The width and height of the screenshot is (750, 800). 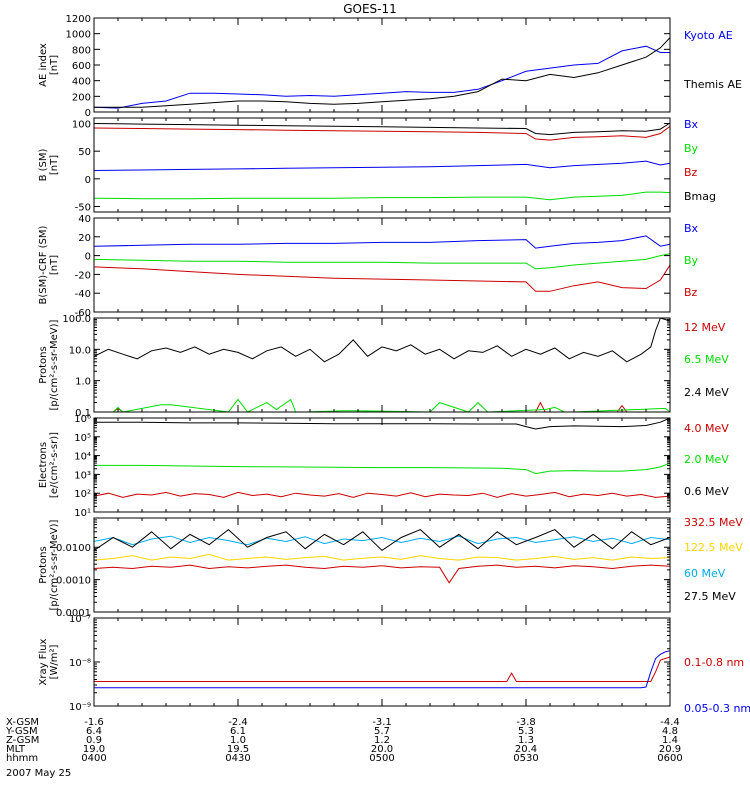 I want to click on legend-protons_high-1: 122.5 MeV, so click(x=713, y=547).